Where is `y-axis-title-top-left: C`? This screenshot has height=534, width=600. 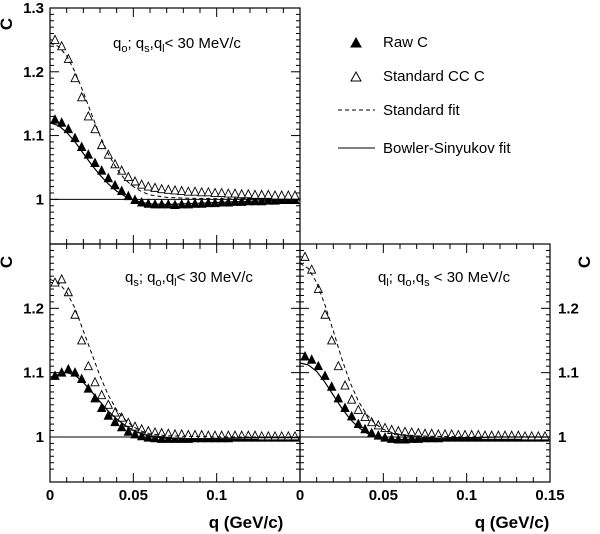
y-axis-title-top-left: C is located at coordinates (8, 24).